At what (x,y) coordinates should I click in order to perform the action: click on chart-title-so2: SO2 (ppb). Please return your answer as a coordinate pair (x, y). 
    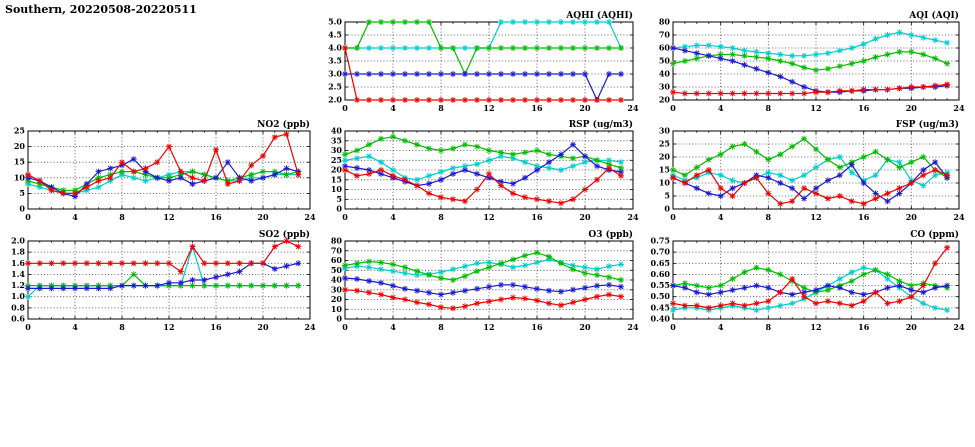
    Looking at the image, I should click on (284, 235).